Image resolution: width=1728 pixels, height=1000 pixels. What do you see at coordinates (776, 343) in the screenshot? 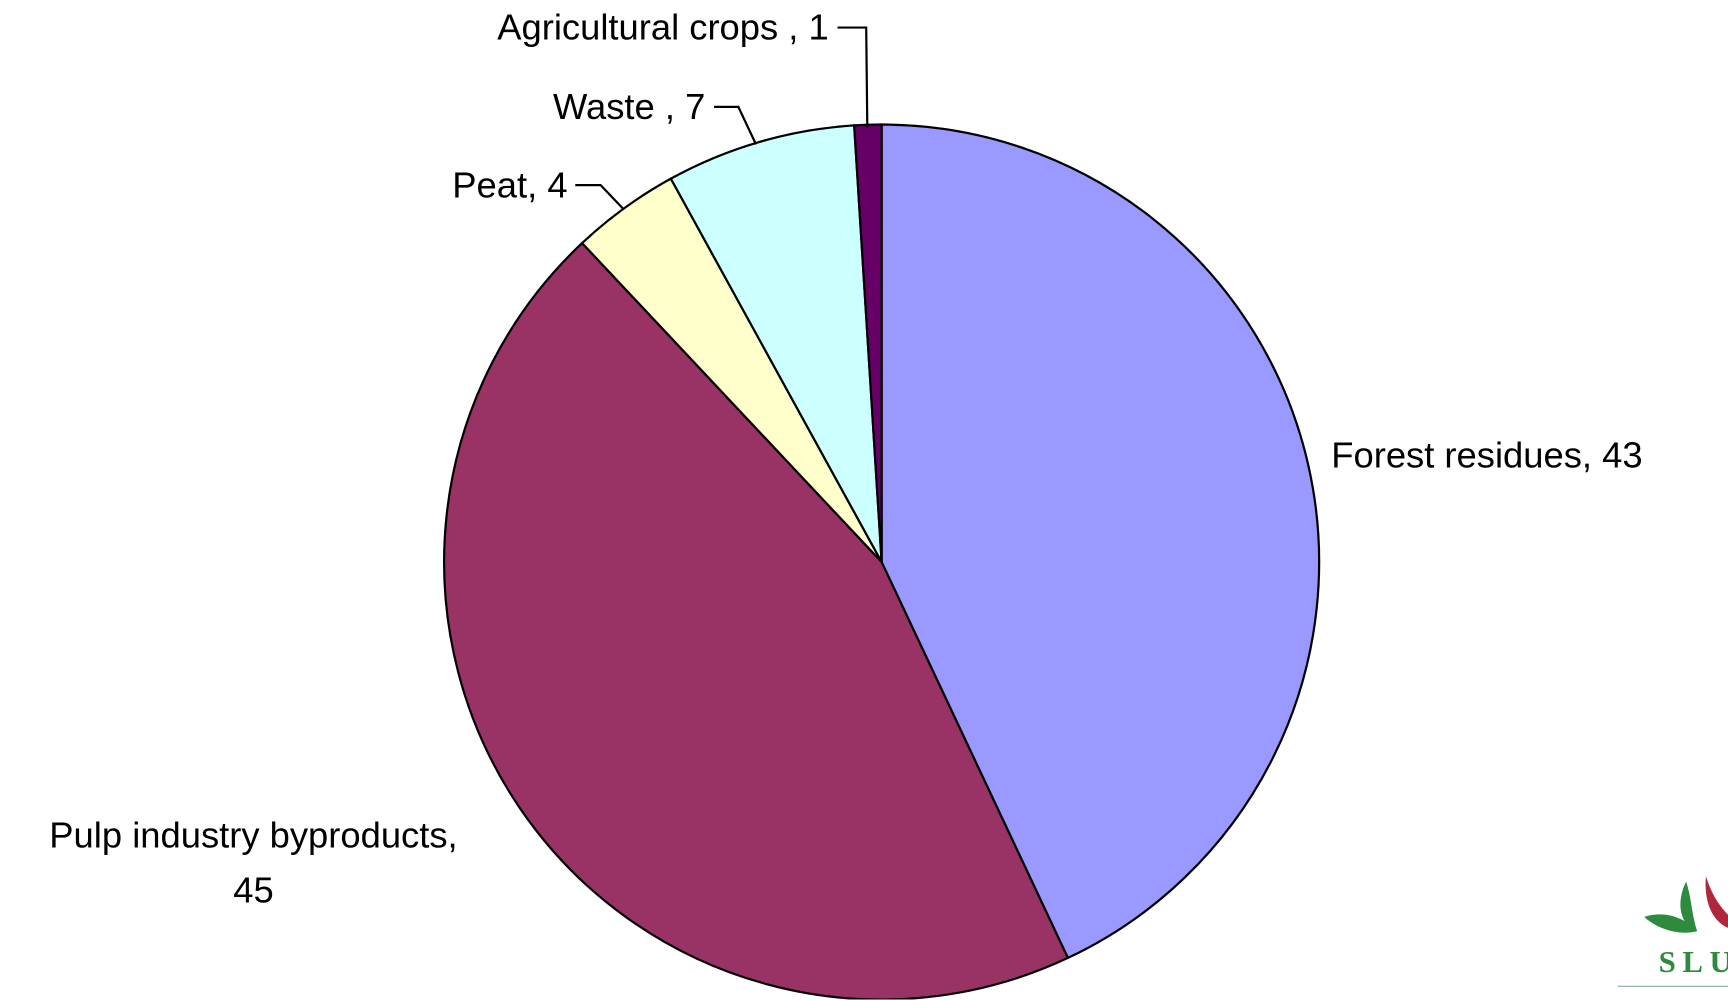
I see `pie-slice` at bounding box center [776, 343].